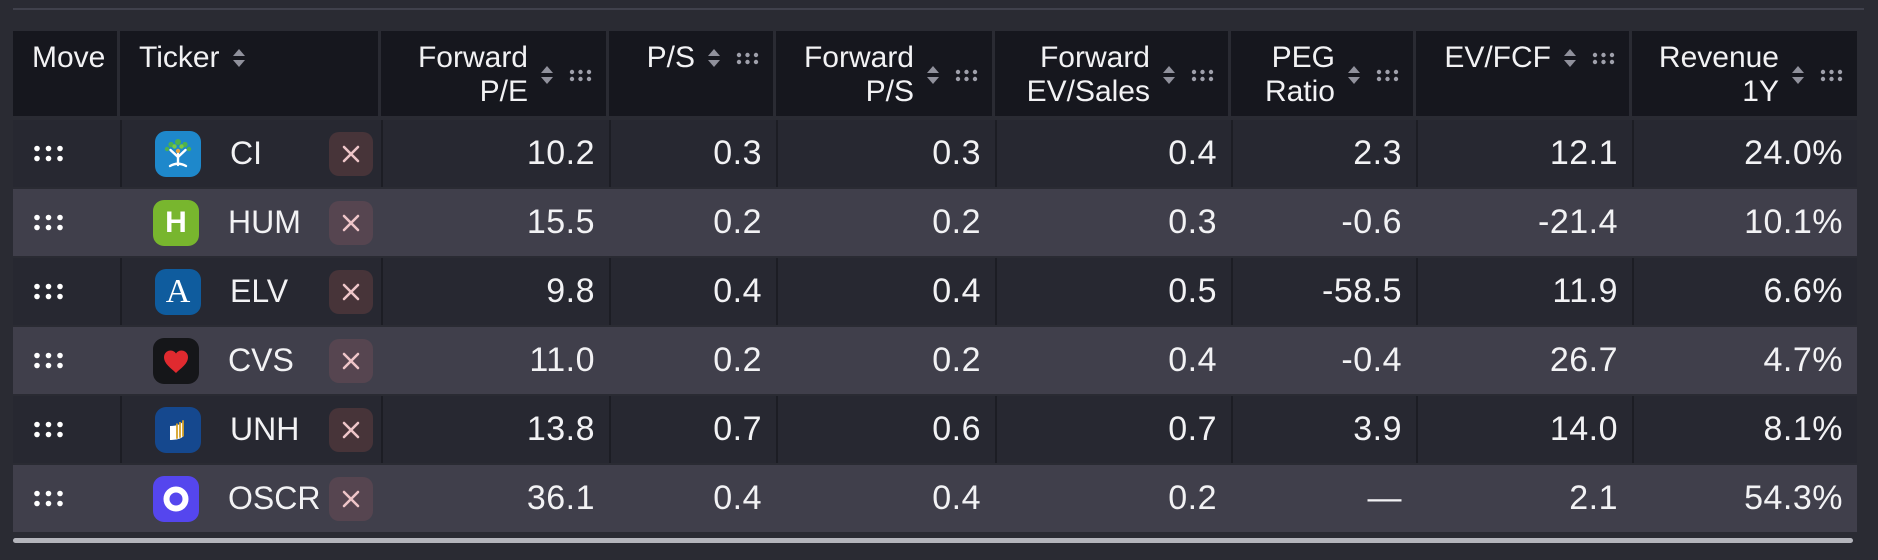 The width and height of the screenshot is (1878, 560). What do you see at coordinates (1299, 74) in the screenshot?
I see `column-label-peg-ratio: PEG Ratio` at bounding box center [1299, 74].